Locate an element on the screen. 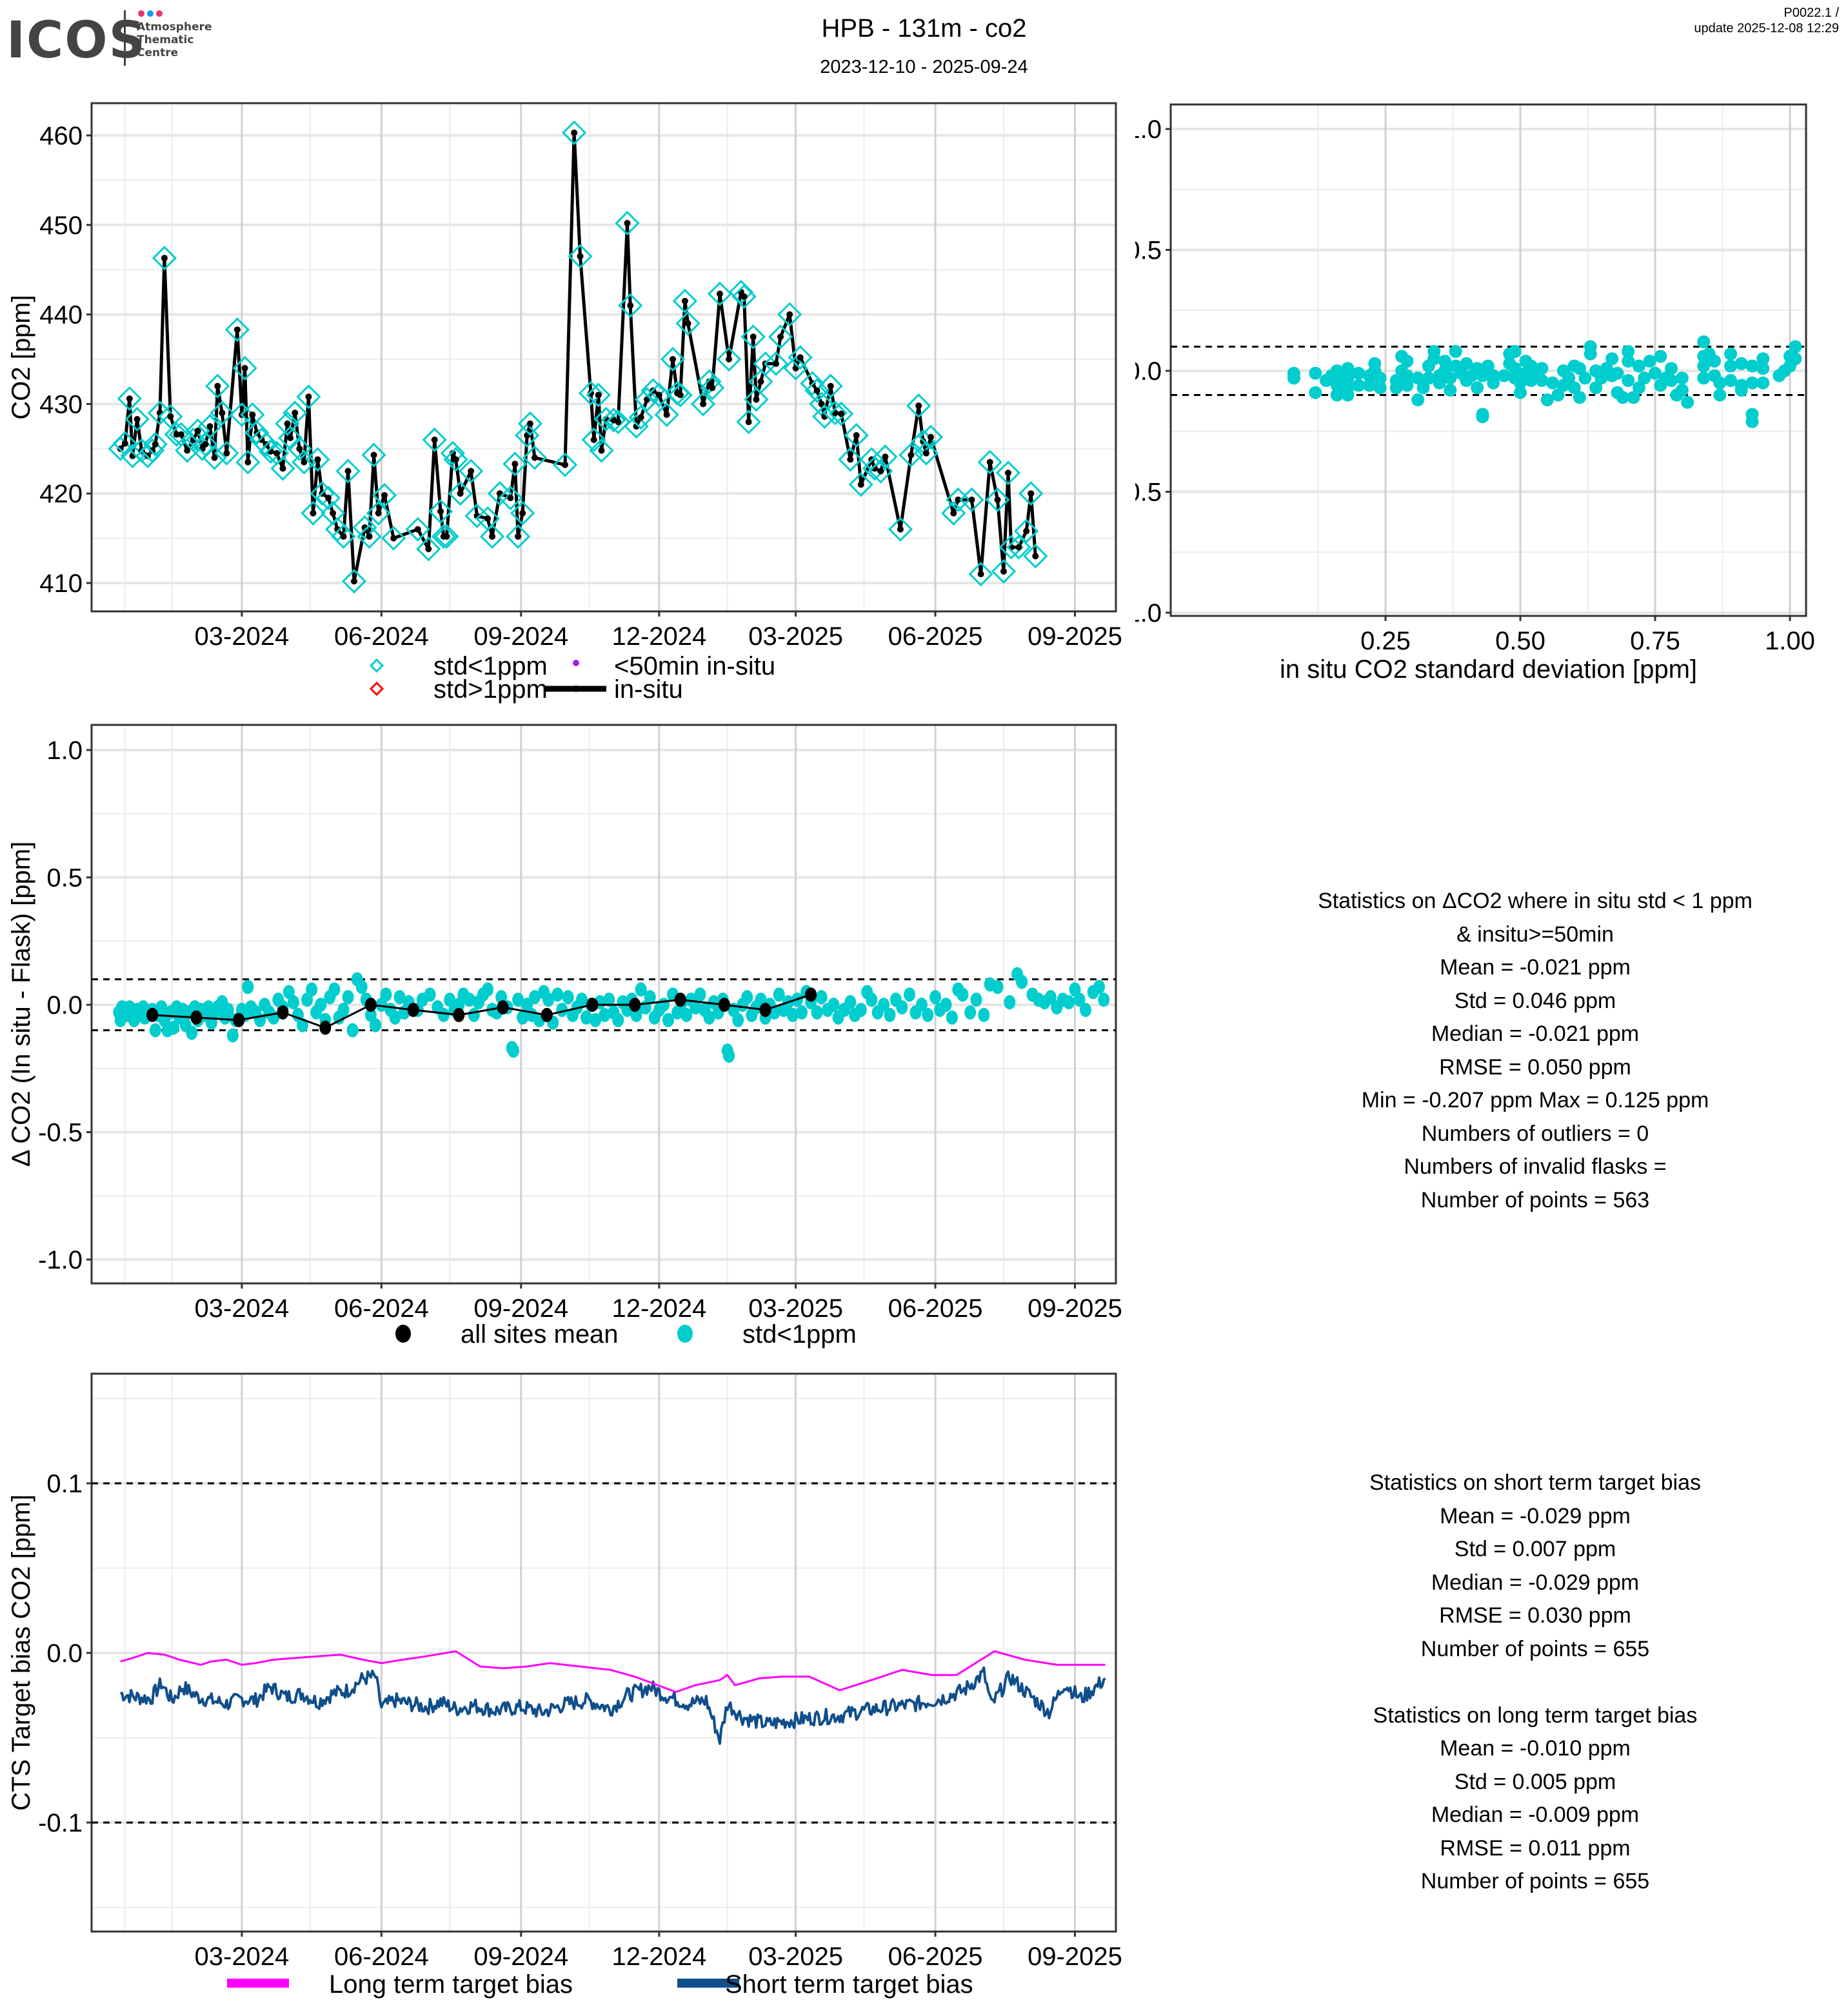  scatter-y-tick-label: 0.0 is located at coordinates (1148, 371).